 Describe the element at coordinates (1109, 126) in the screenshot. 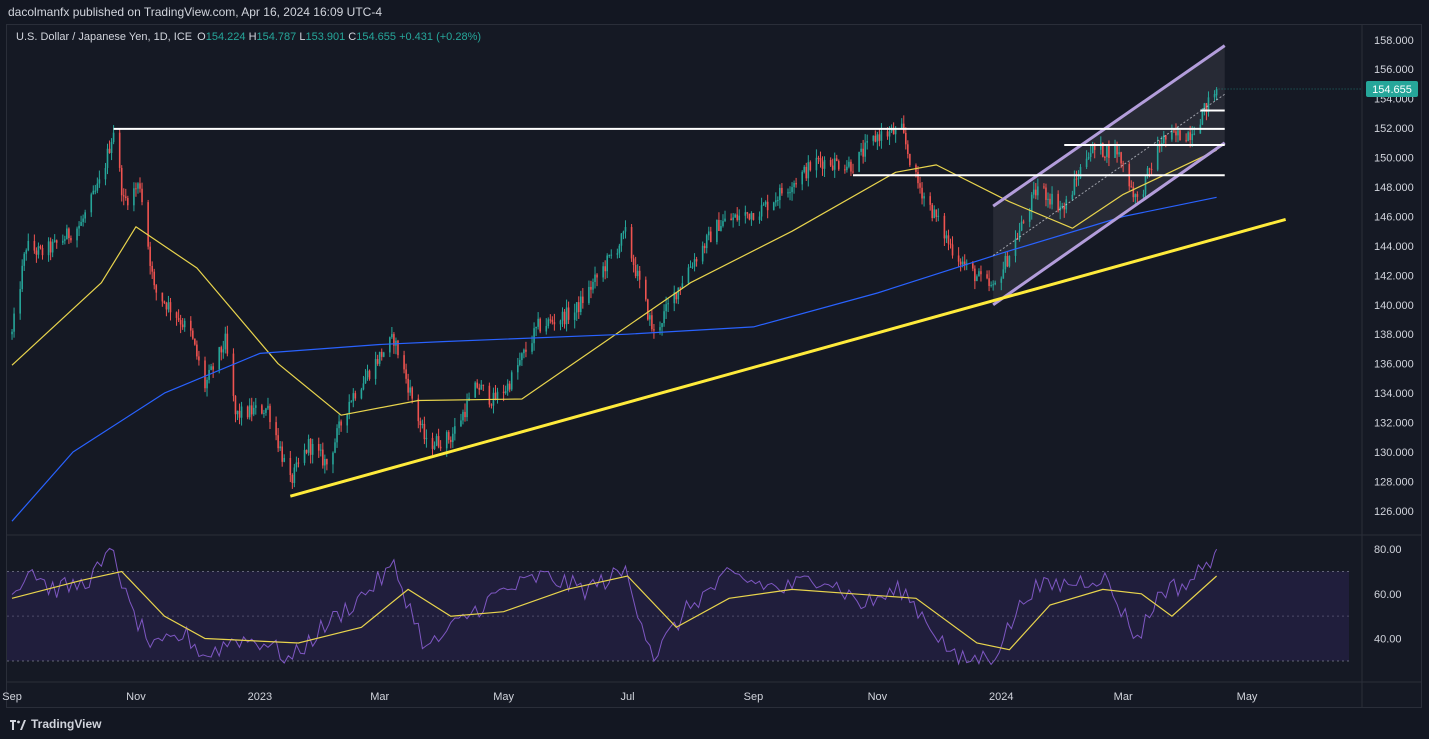

I see `channel-upper-line` at that location.